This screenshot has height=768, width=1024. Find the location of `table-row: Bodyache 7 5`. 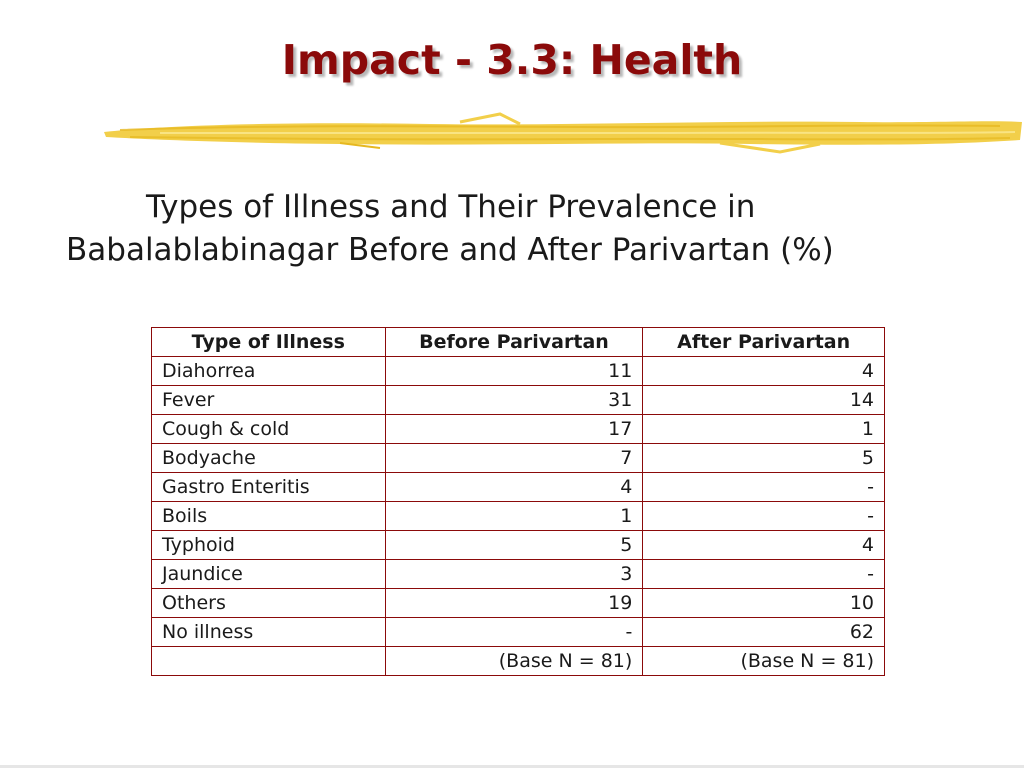

table-row: Bodyache 7 5 is located at coordinates (518, 458).